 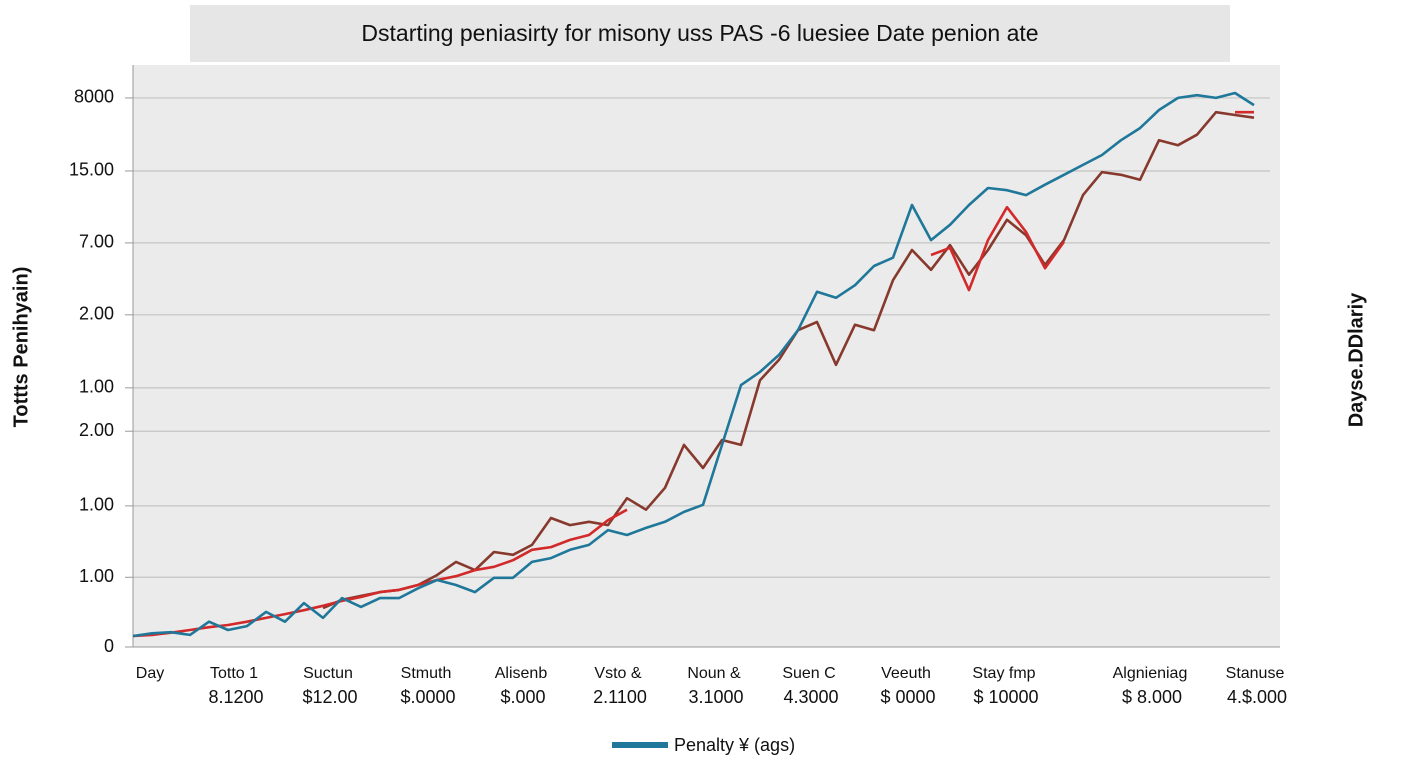 I want to click on x-tick-sublabel: $ 10000, so click(x=1005, y=697).